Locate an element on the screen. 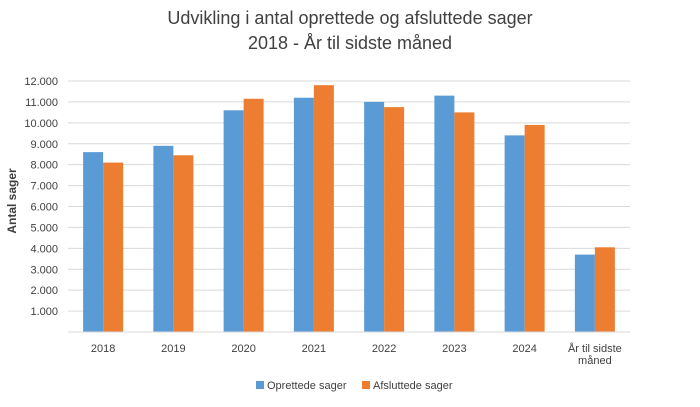 This screenshot has height=407, width=700. legend-label: Afsluttede sager is located at coordinates (413, 386).